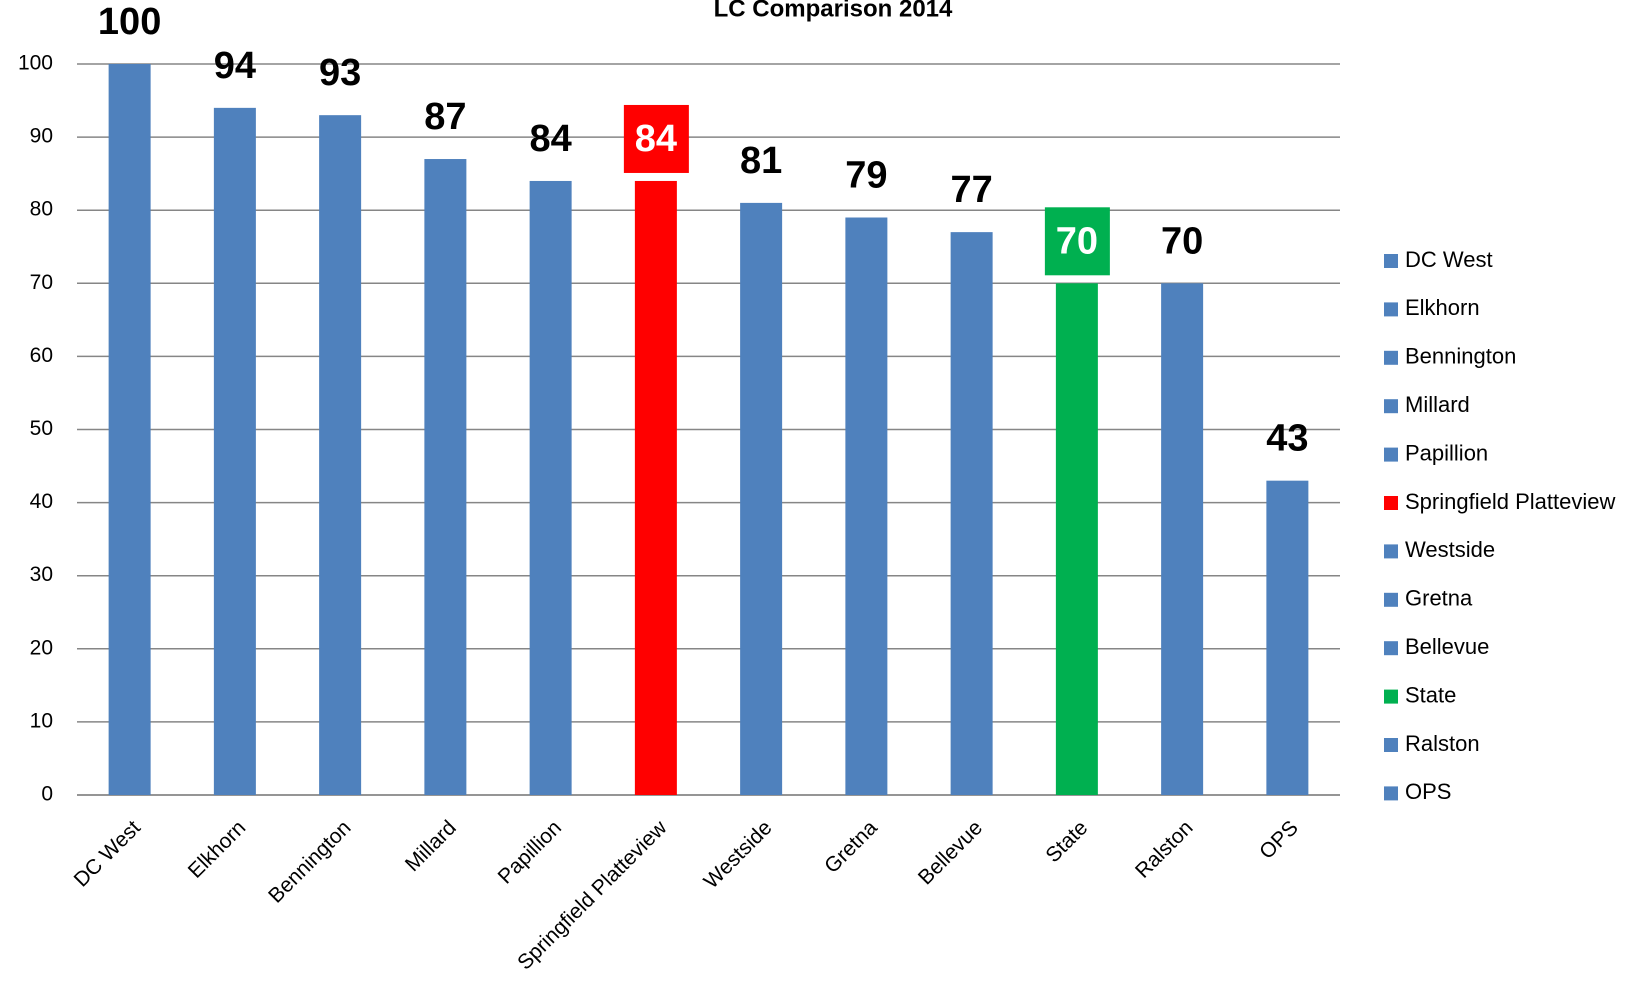  I want to click on value-label: 93, so click(340, 73).